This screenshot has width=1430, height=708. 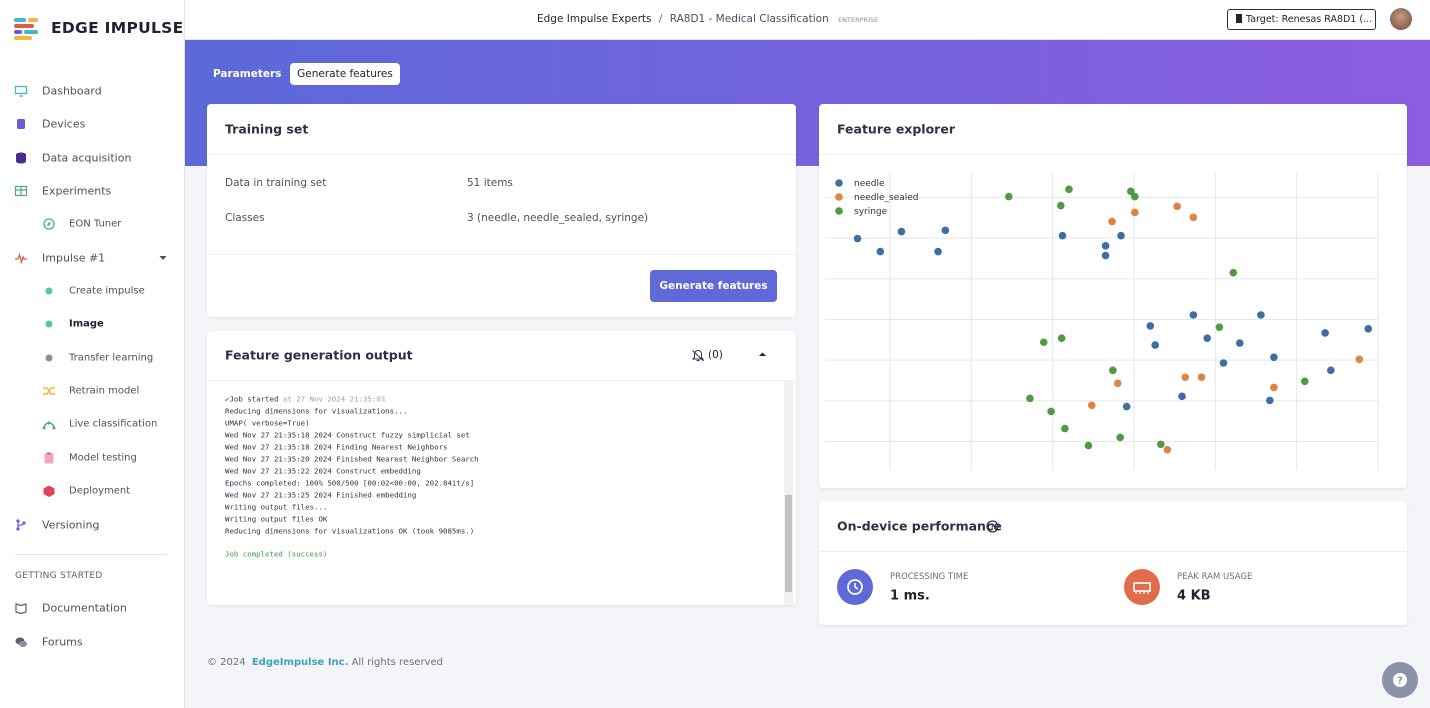 What do you see at coordinates (919, 526) in the screenshot?
I see `card-title: On-device performance` at bounding box center [919, 526].